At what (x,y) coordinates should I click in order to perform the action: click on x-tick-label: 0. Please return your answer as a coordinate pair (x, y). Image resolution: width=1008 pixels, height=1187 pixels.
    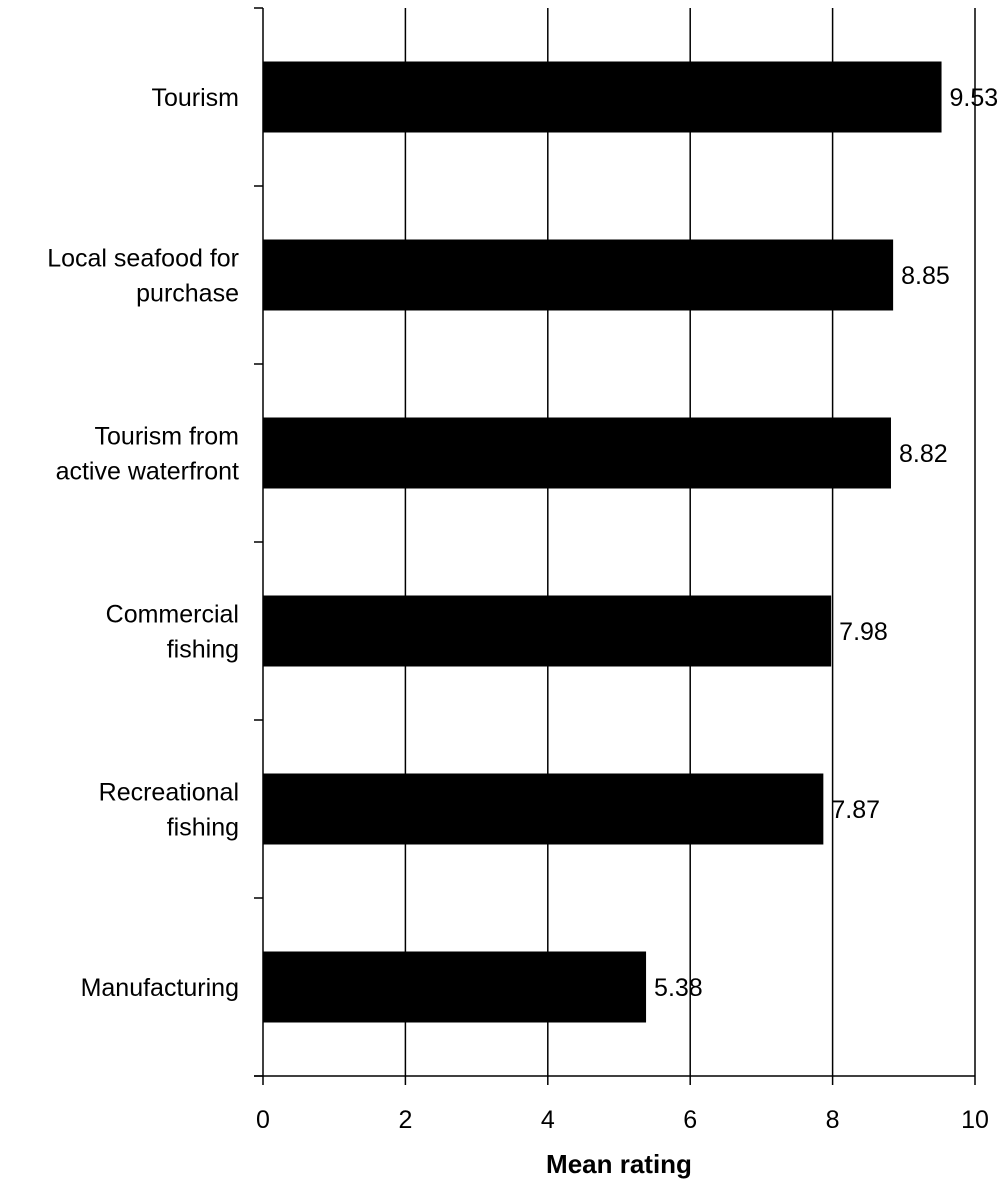
    Looking at the image, I should click on (263, 1120).